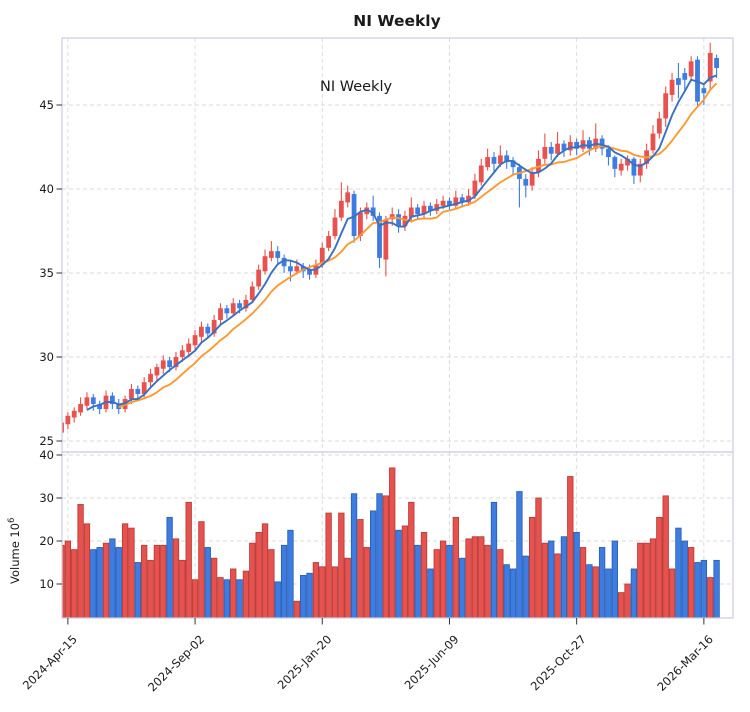  I want to click on price-tick-label: 45, so click(46, 105).